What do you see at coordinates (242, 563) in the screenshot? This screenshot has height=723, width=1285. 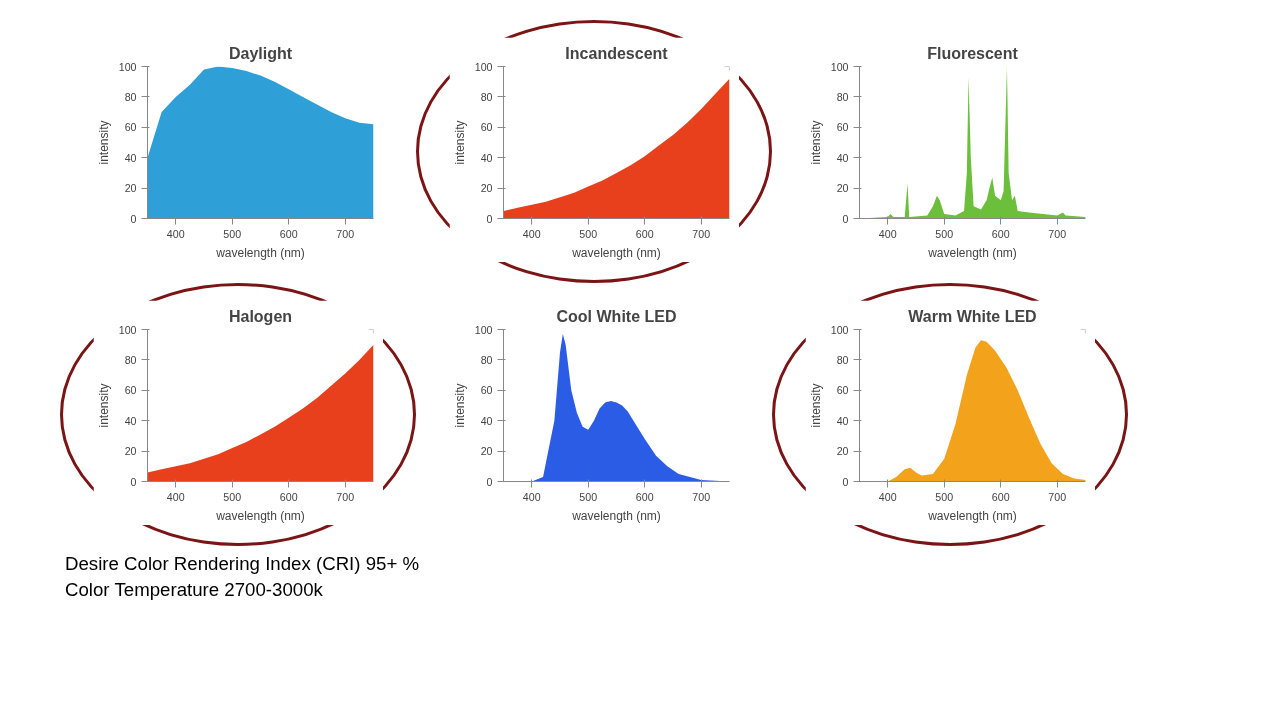 I see `text: Desire Color Rendering Index (CRI) 95+ %` at bounding box center [242, 563].